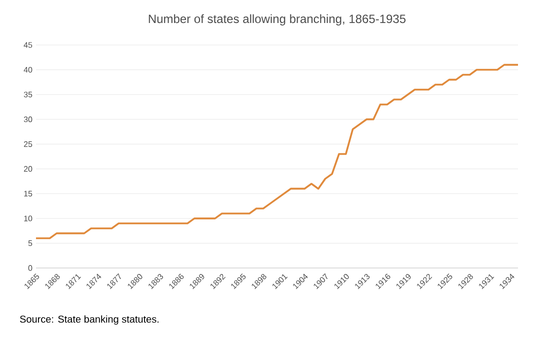  I want to click on y-tick-label: 35, so click(28, 95).